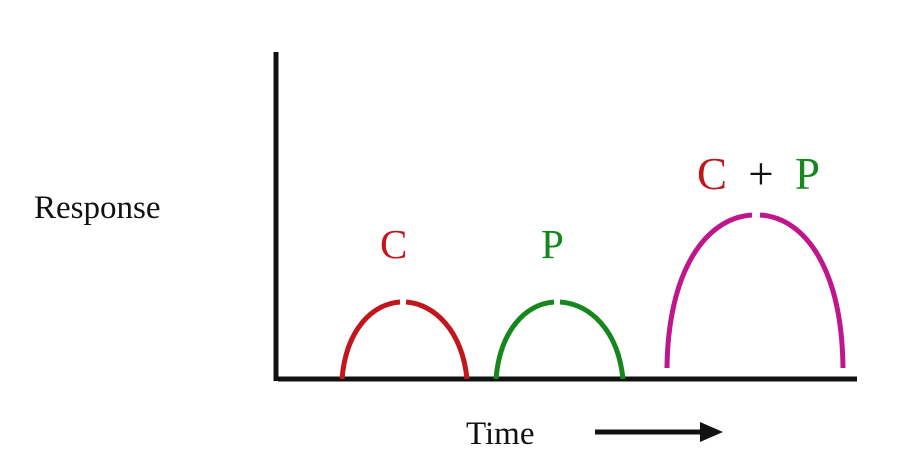  I want to click on curve-cp-right-arc, so click(802, 290).